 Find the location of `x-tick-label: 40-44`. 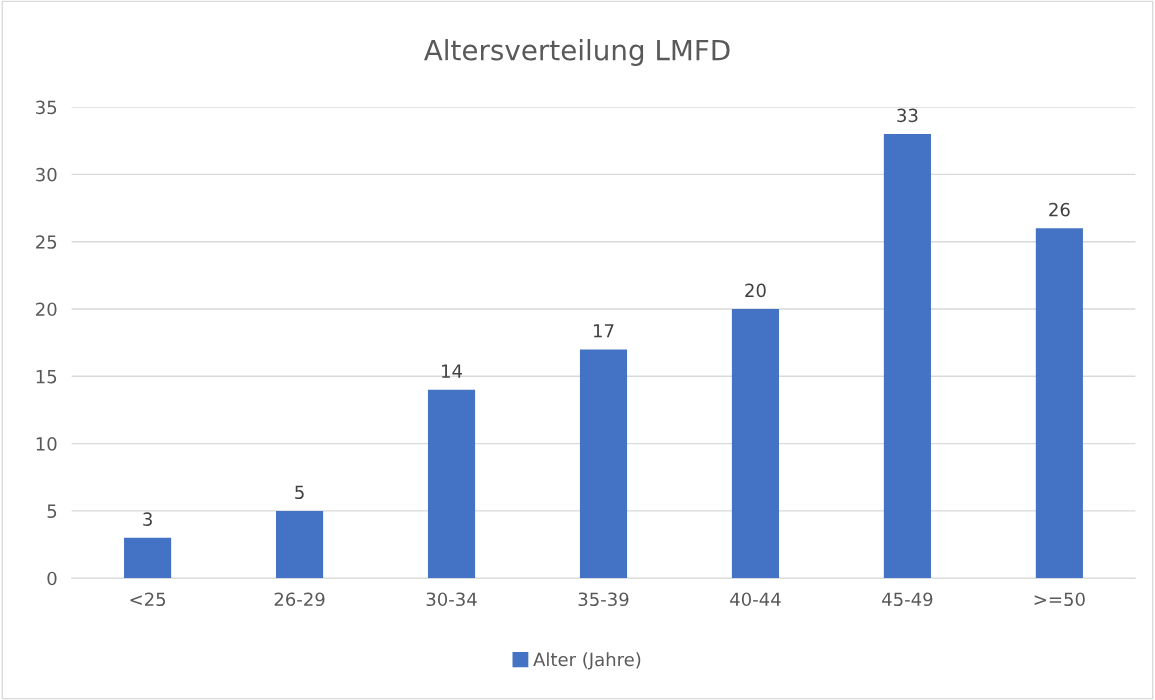

x-tick-label: 40-44 is located at coordinates (755, 599).